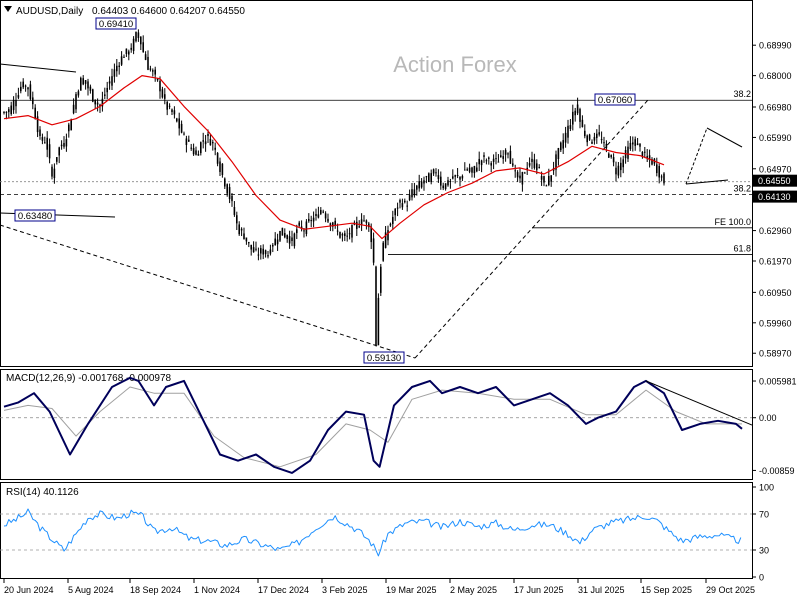 The image size is (800, 605). I want to click on macd-signal-line, so click(372, 427).